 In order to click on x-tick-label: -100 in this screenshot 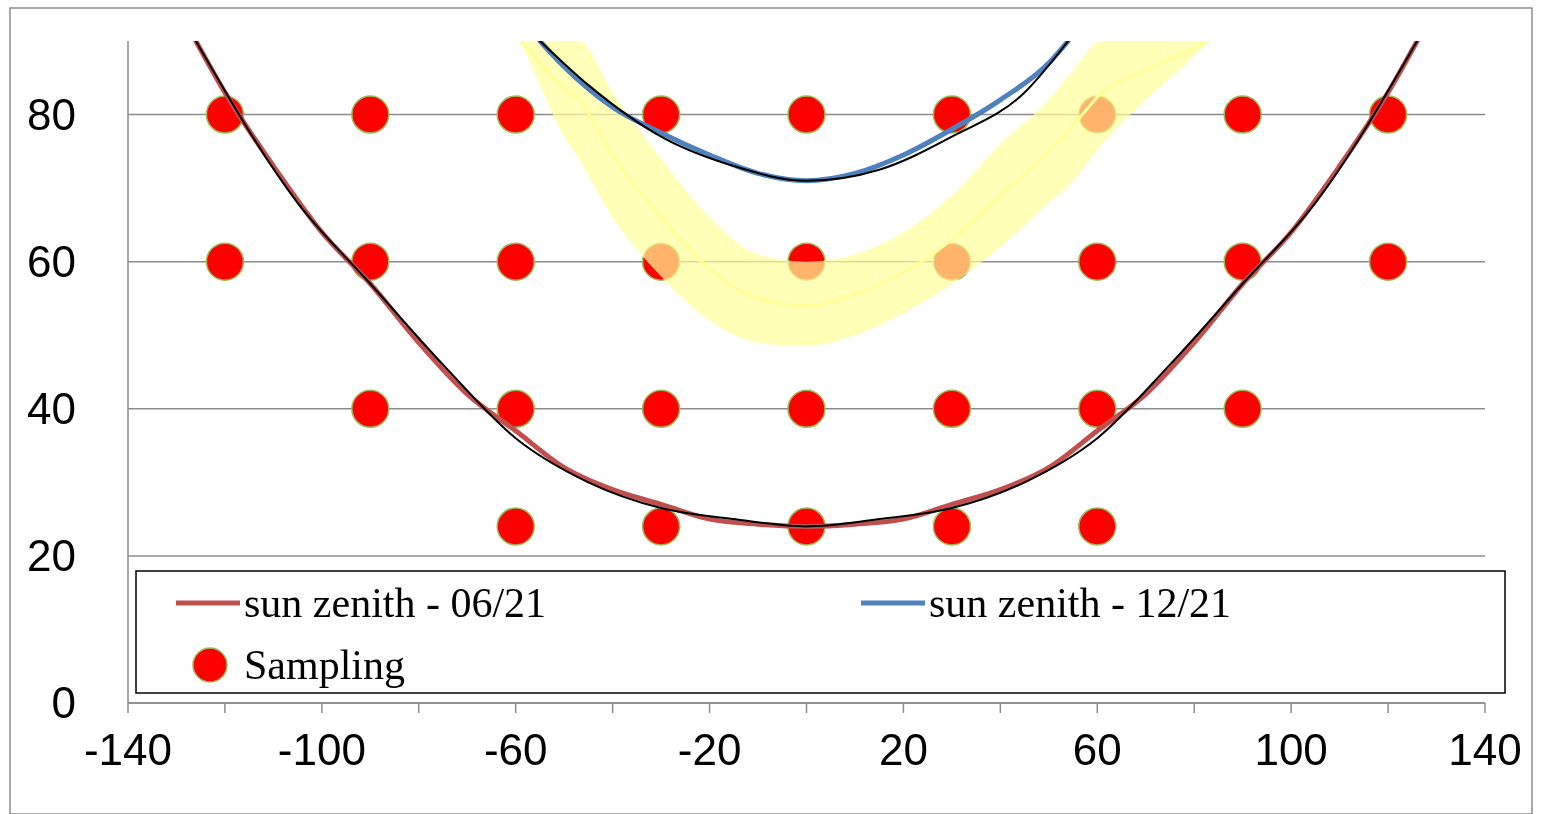, I will do `click(321, 749)`.